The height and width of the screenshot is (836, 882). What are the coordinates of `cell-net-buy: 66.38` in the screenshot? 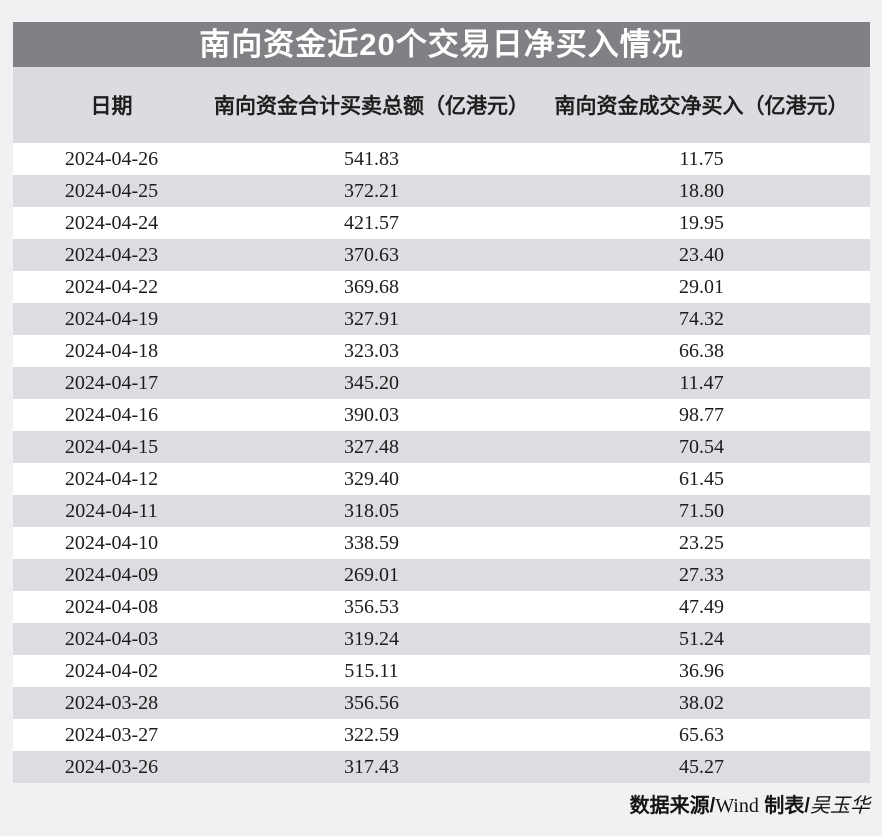 It's located at (701, 351).